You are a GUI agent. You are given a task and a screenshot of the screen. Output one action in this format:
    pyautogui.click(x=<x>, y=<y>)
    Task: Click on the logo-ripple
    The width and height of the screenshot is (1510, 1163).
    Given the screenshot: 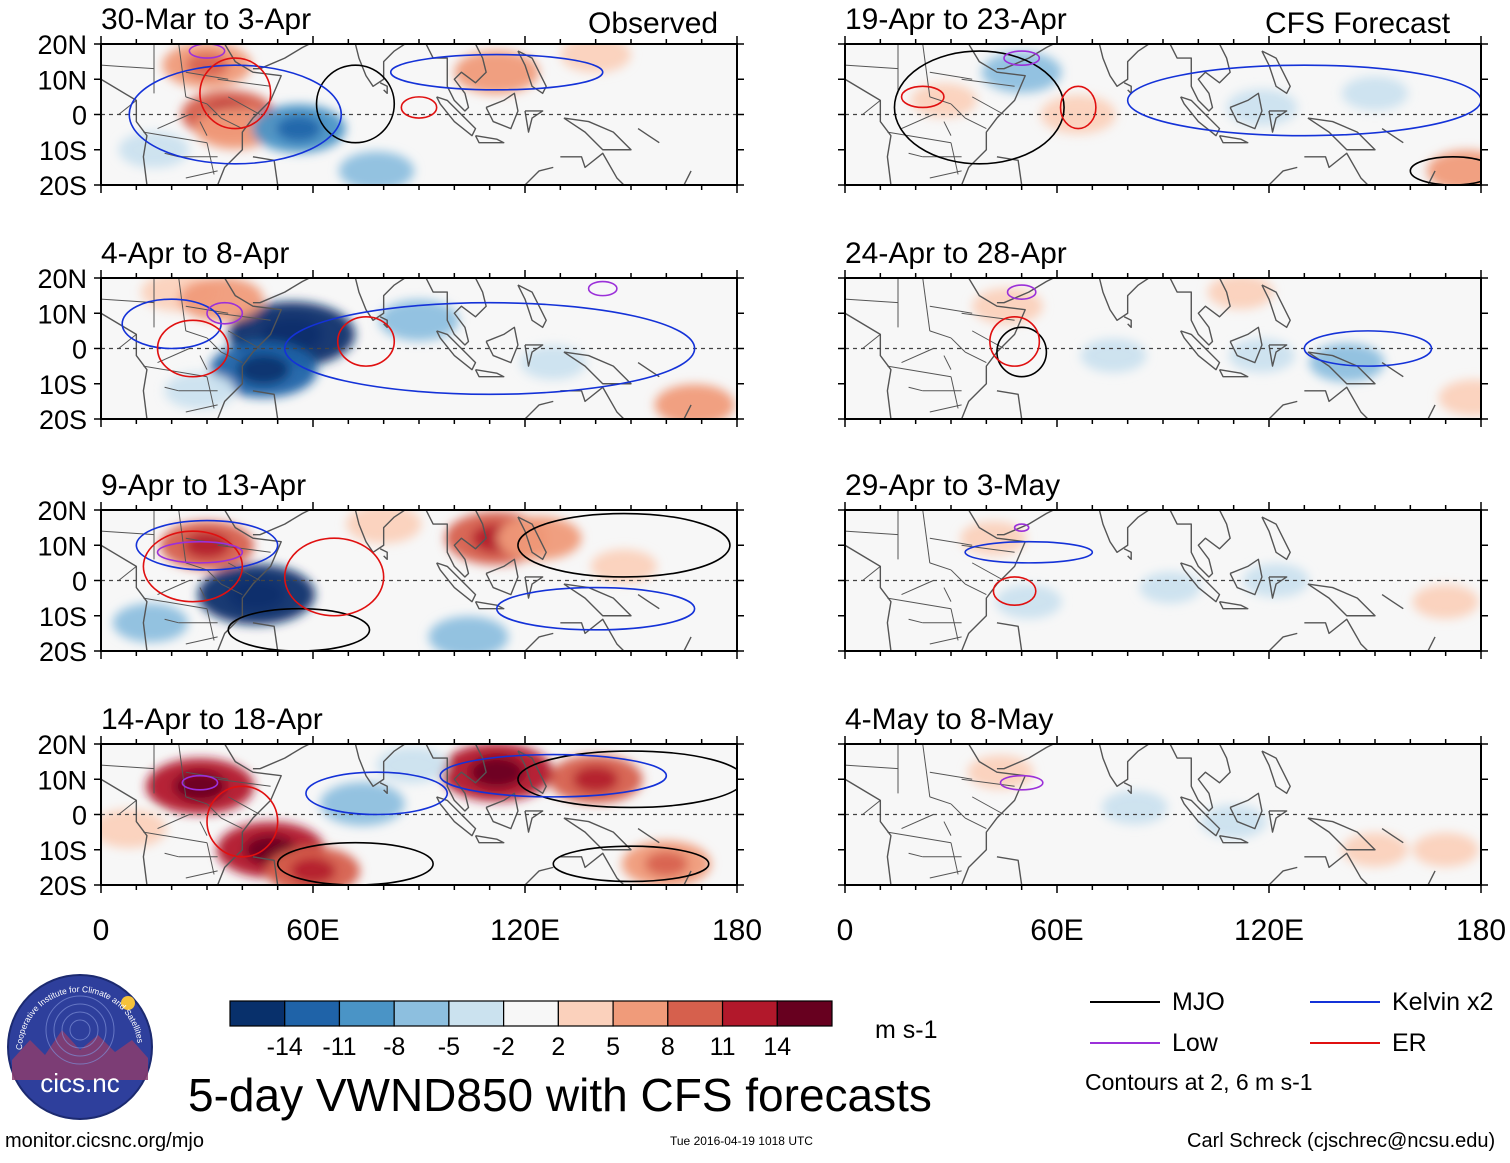 What is the action you would take?
    pyautogui.click(x=80, y=1030)
    